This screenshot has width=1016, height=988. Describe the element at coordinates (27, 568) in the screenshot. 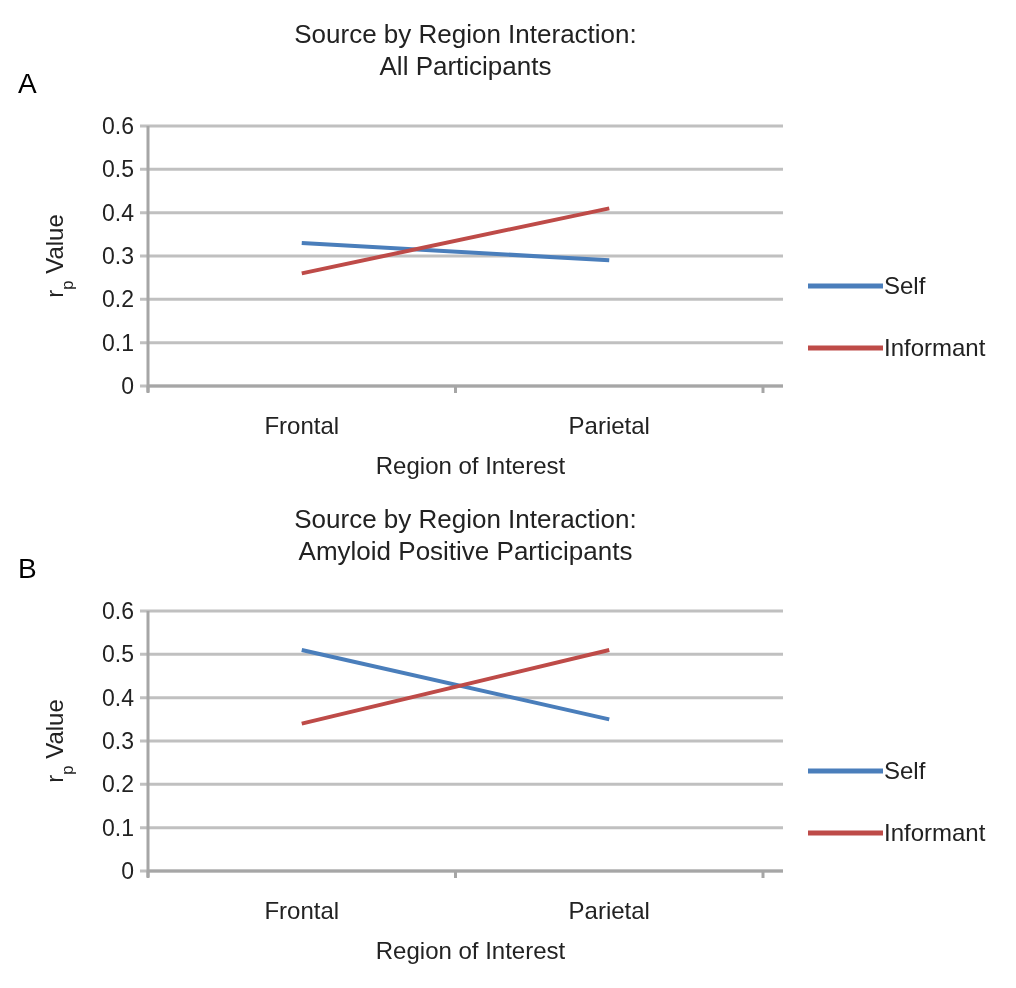

I see `text: B` at that location.